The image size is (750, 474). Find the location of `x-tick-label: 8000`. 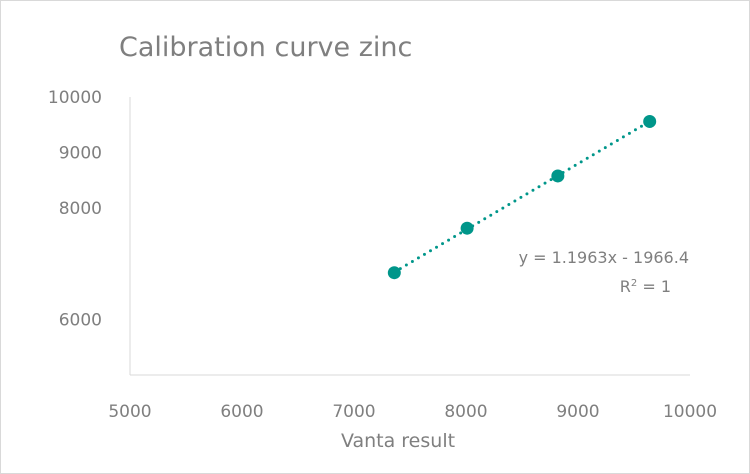

x-tick-label: 8000 is located at coordinates (465, 412).